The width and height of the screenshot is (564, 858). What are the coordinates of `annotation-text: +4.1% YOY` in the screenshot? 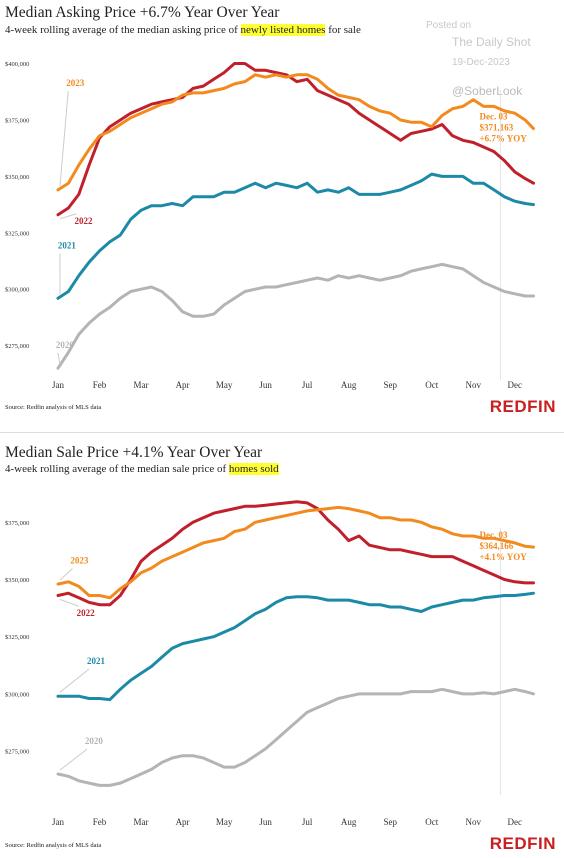 It's located at (503, 557).